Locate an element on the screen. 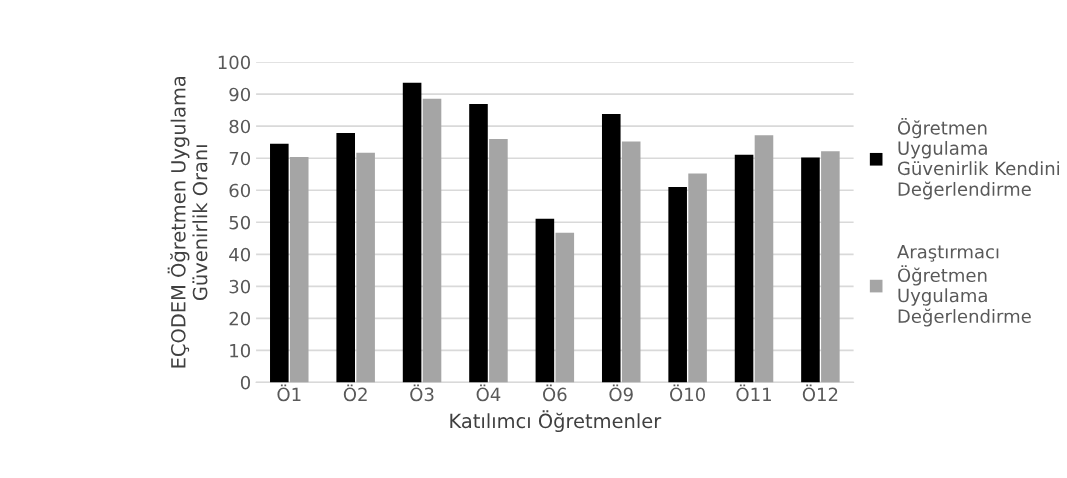 This screenshot has height=478, width=1067. y-tick-label: 60 is located at coordinates (240, 190).